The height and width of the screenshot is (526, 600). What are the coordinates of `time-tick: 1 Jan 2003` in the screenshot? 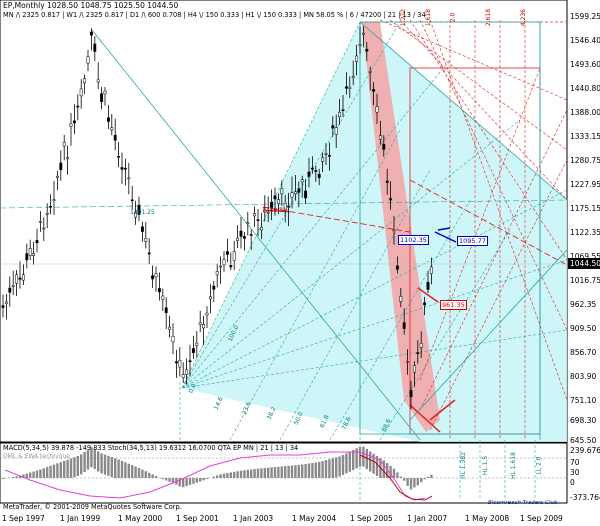 It's located at (253, 518).